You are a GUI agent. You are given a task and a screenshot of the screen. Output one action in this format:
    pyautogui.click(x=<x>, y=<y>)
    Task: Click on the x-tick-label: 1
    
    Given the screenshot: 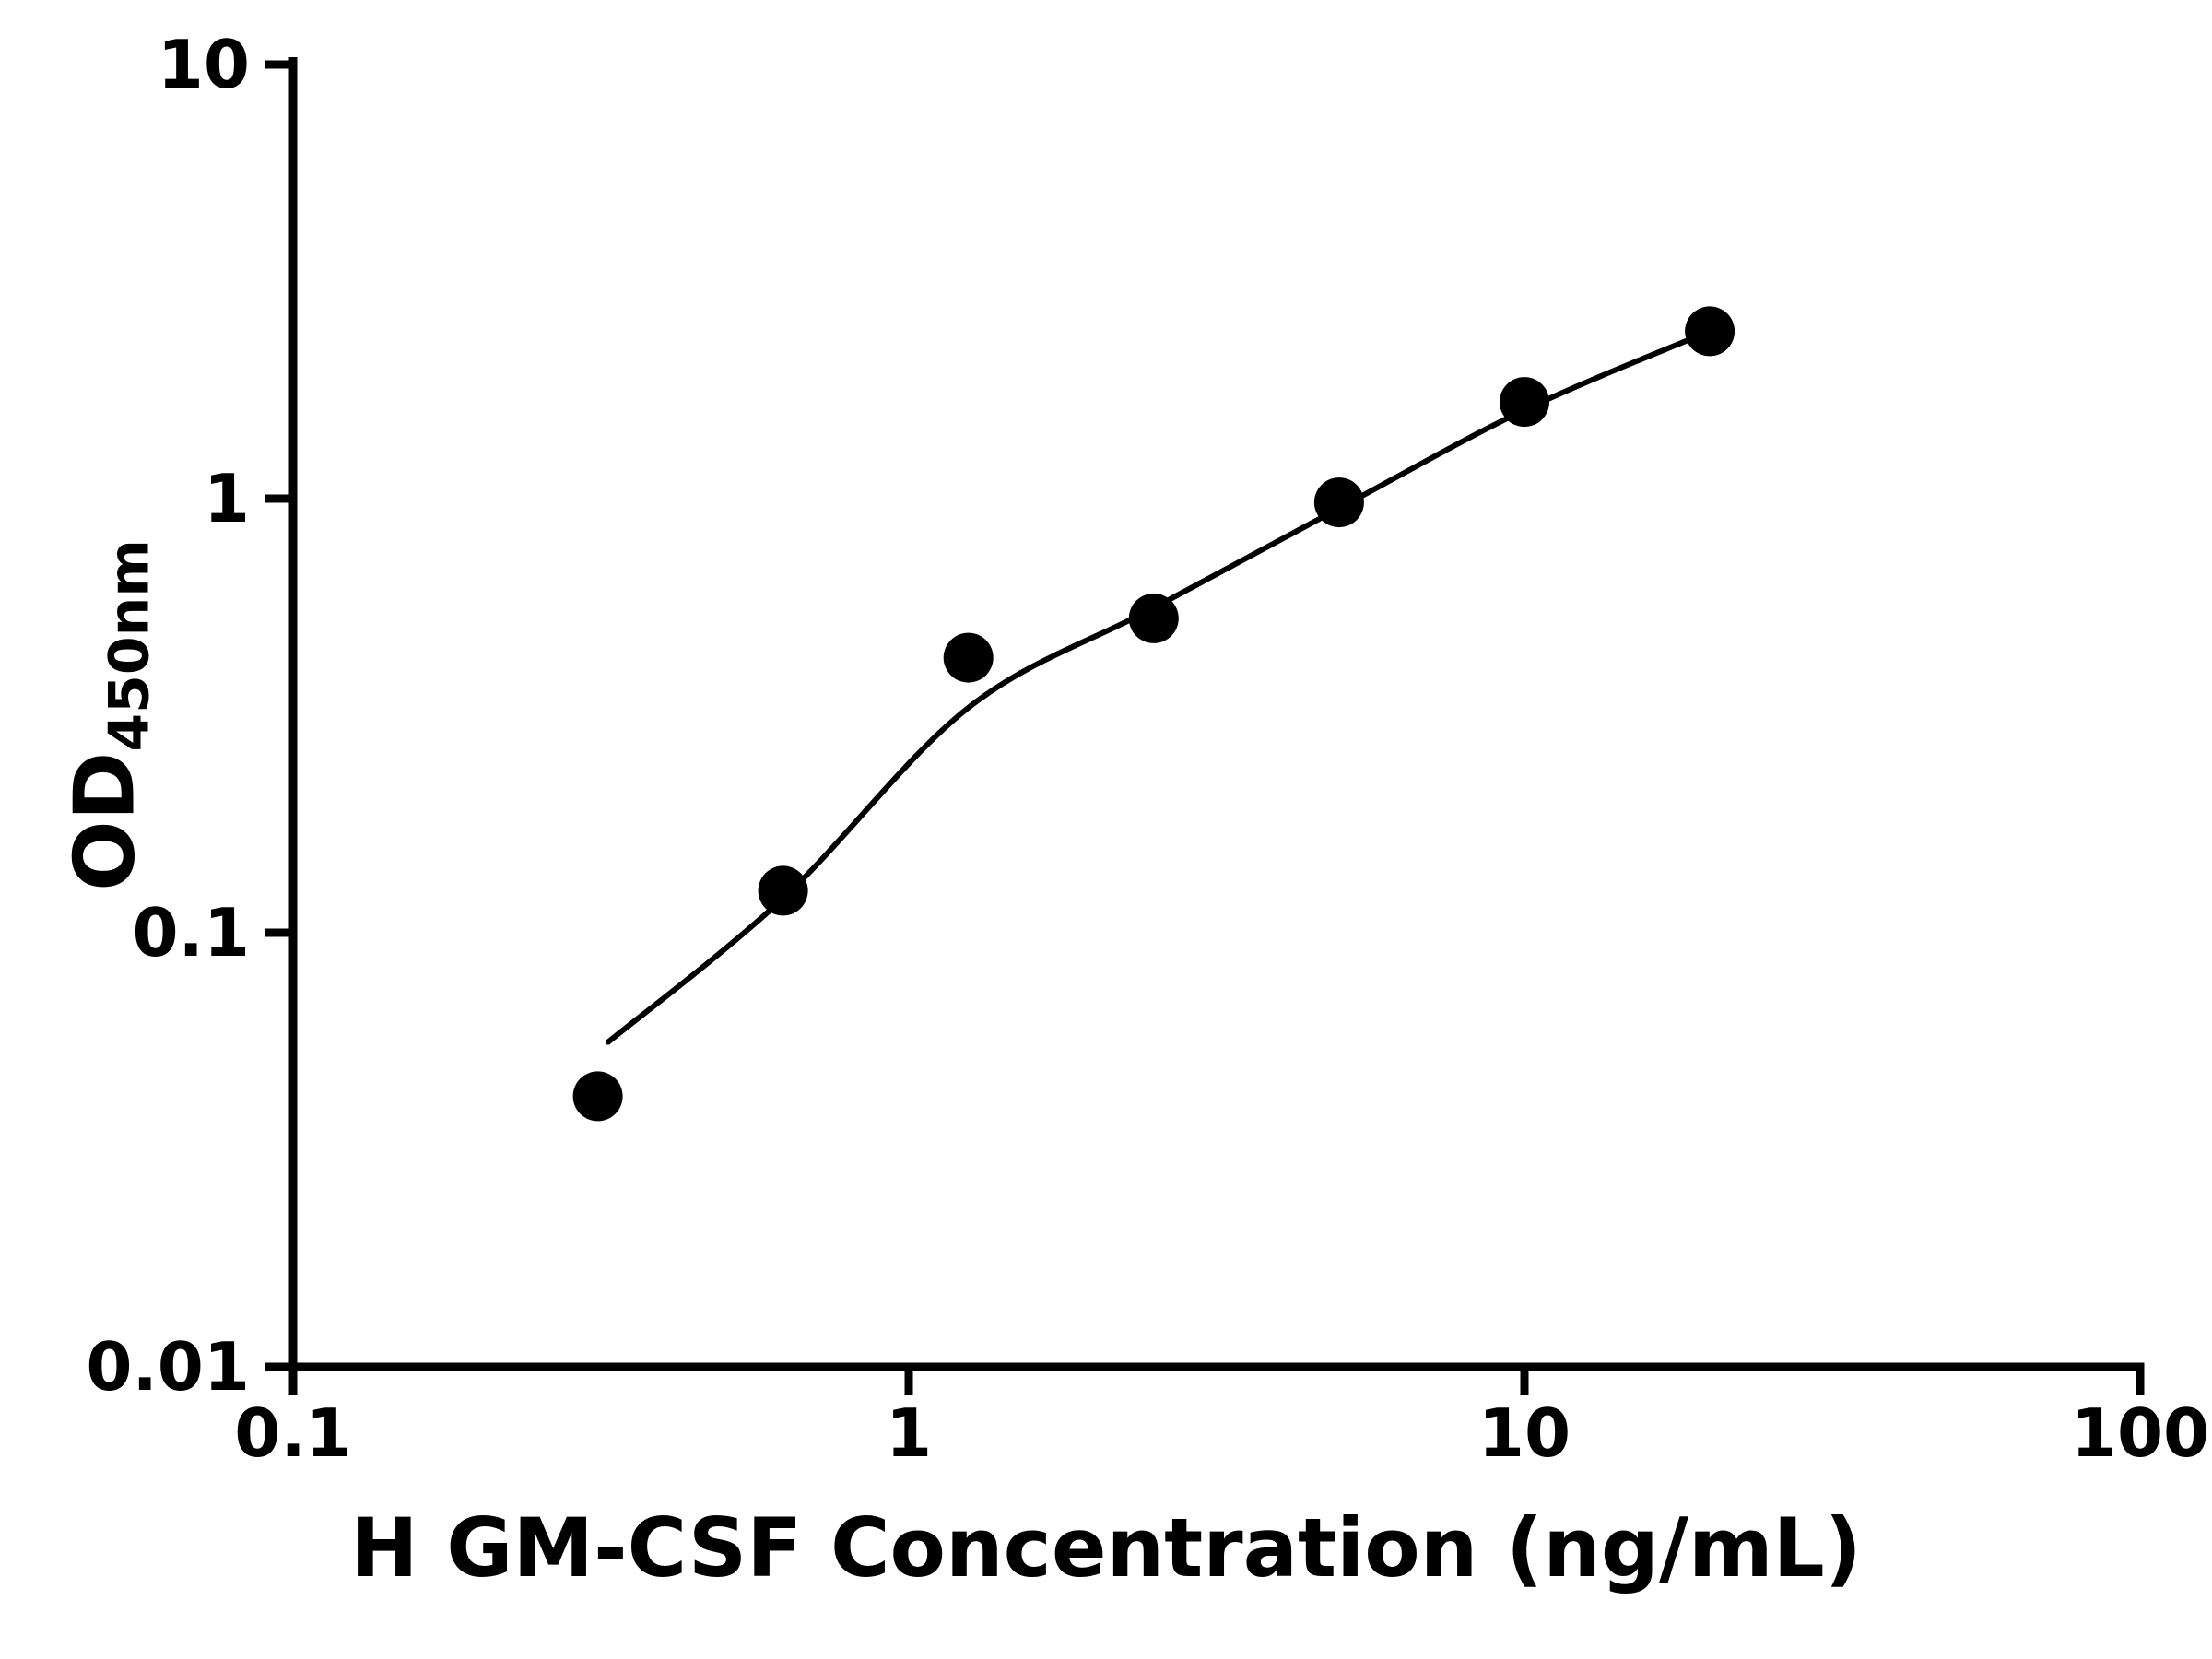 What is the action you would take?
    pyautogui.click(x=909, y=1433)
    